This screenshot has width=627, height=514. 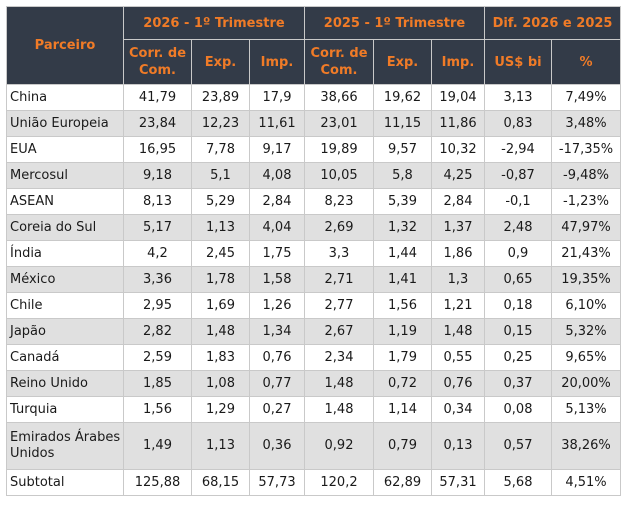 What do you see at coordinates (586, 227) in the screenshot?
I see `cell-pct-diff: 47,97%` at bounding box center [586, 227].